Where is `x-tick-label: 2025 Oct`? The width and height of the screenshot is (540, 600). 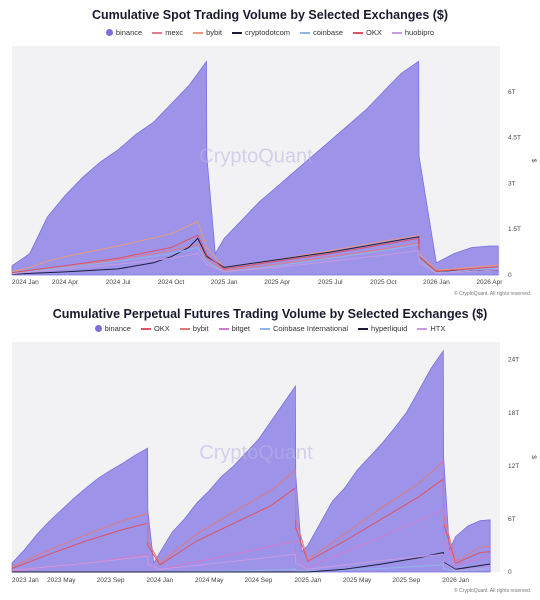
x-tick-label: 2025 Oct is located at coordinates (383, 282).